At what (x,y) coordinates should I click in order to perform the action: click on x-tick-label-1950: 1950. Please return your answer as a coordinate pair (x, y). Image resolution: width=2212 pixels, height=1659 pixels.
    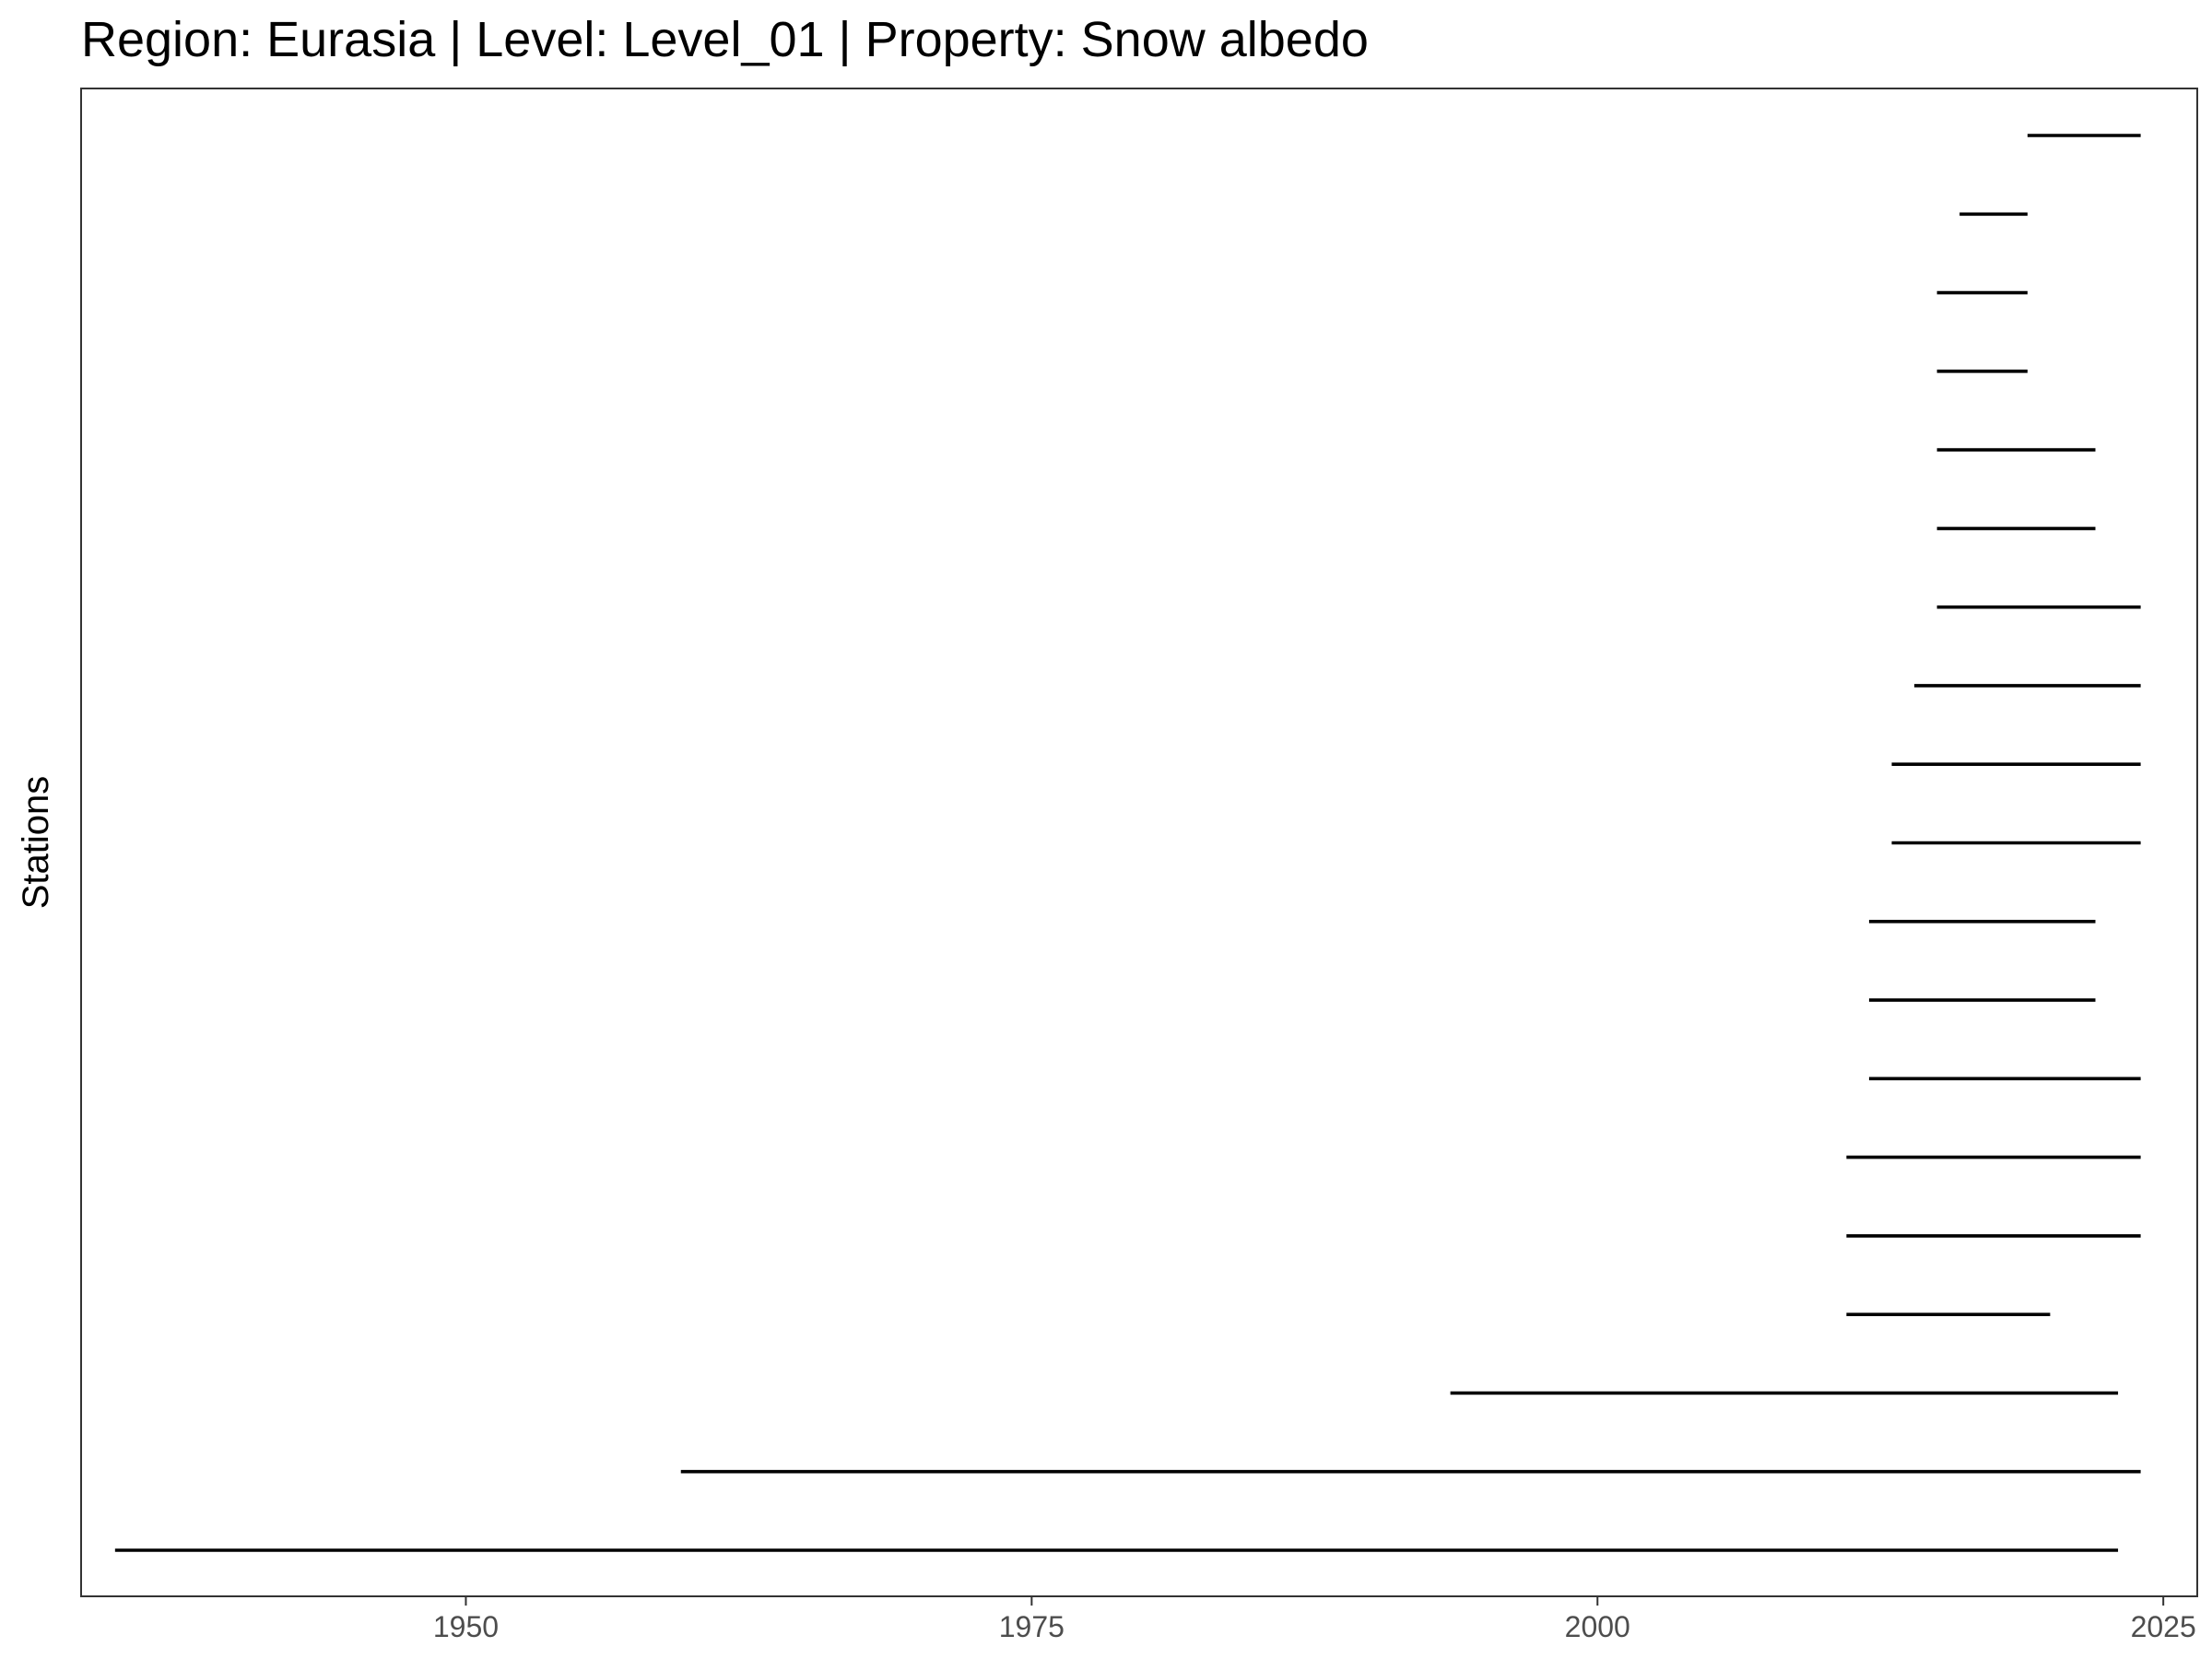
    Looking at the image, I should click on (466, 1626).